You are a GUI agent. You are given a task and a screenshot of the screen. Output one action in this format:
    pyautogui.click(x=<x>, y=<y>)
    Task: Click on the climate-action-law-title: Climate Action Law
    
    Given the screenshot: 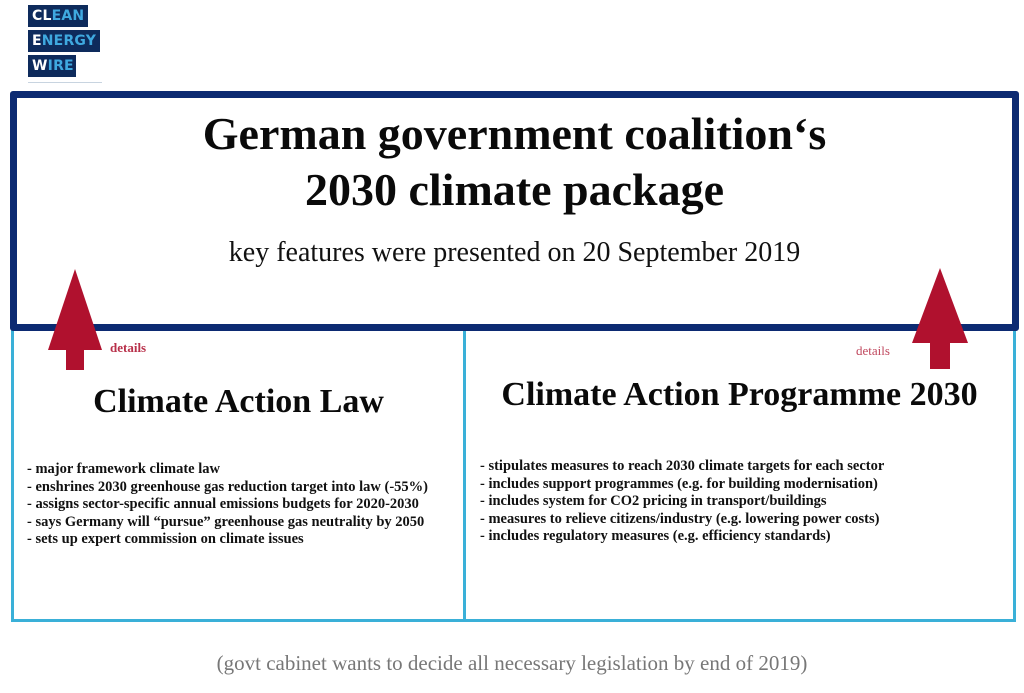 What is the action you would take?
    pyautogui.click(x=238, y=401)
    